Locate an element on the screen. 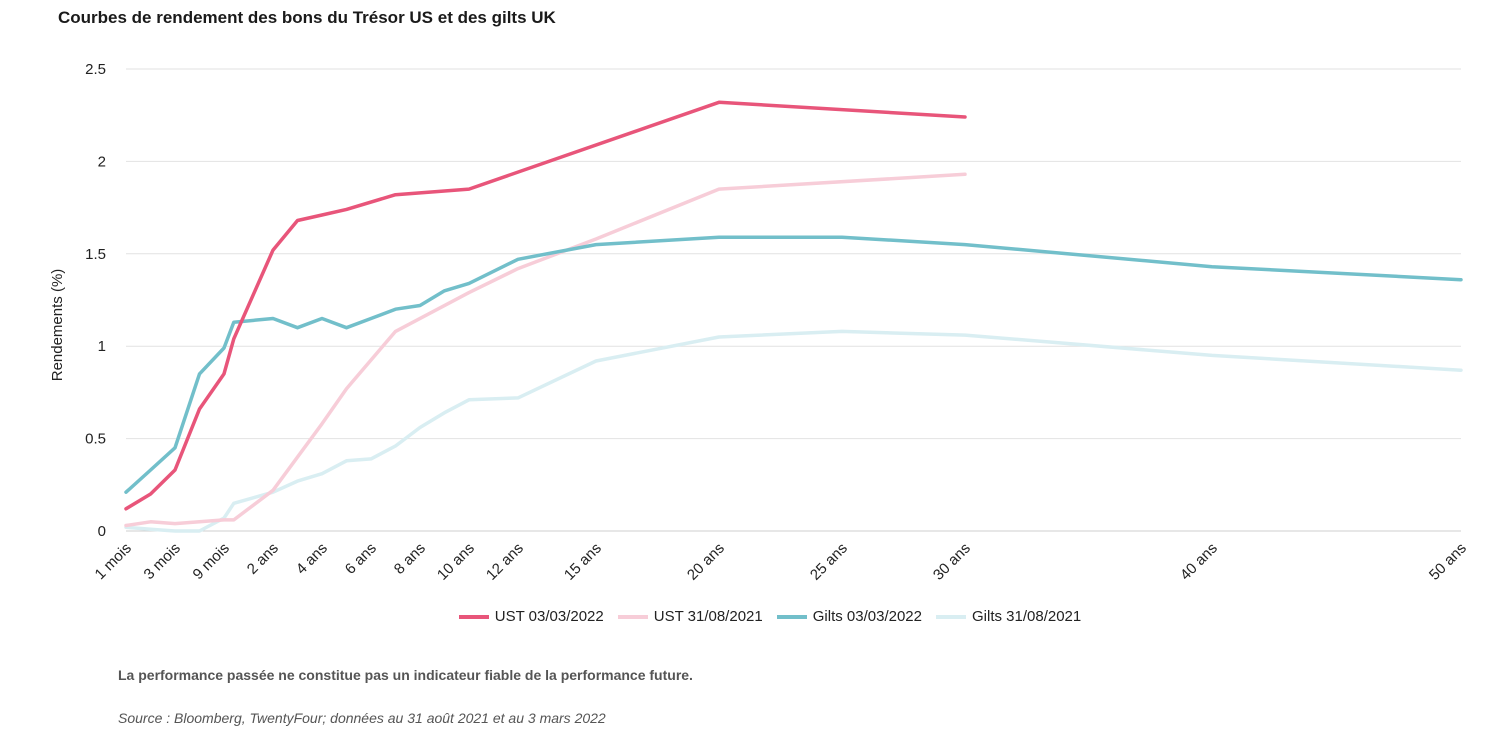 The image size is (1500, 742). x-tick-label: 4 ans is located at coordinates (312, 559).